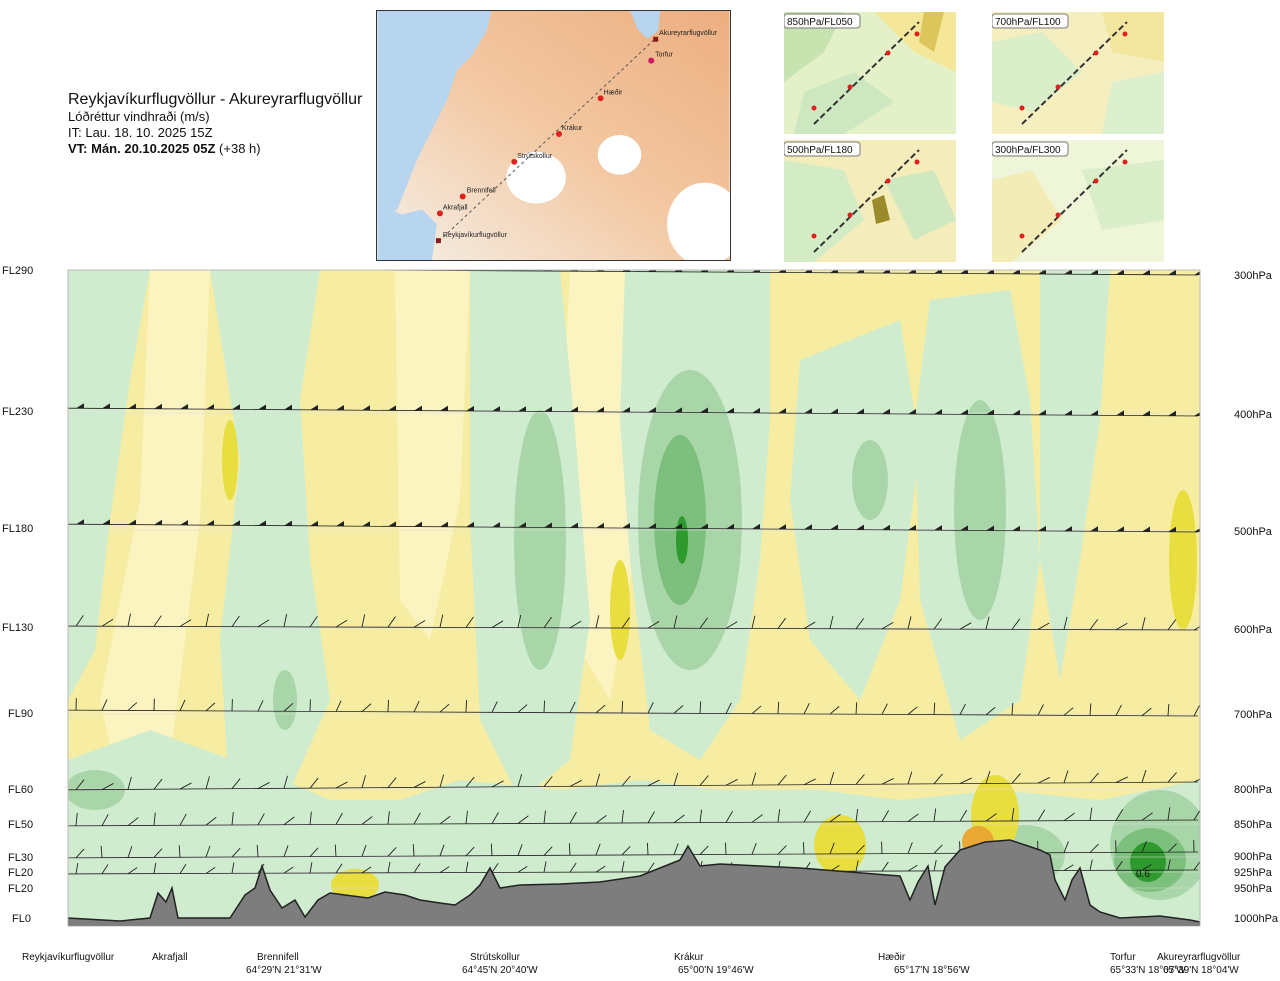  Describe the element at coordinates (1028, 150) in the screenshot. I see `panel-300-label: 300hPa/FL300` at that location.